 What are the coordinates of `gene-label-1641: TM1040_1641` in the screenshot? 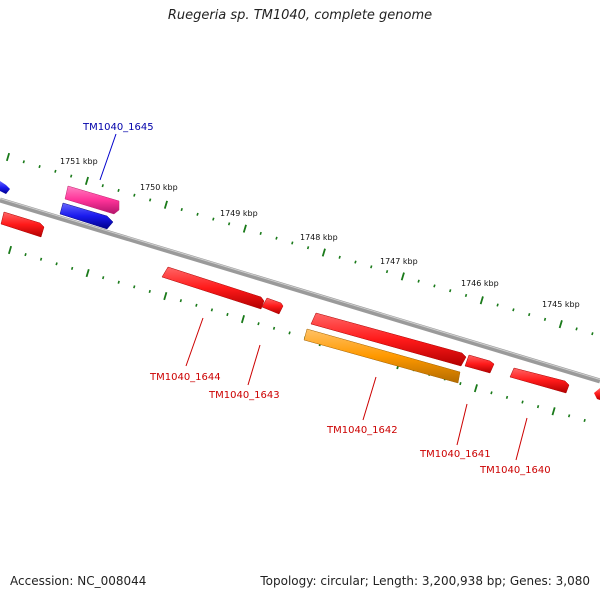 It's located at (455, 454).